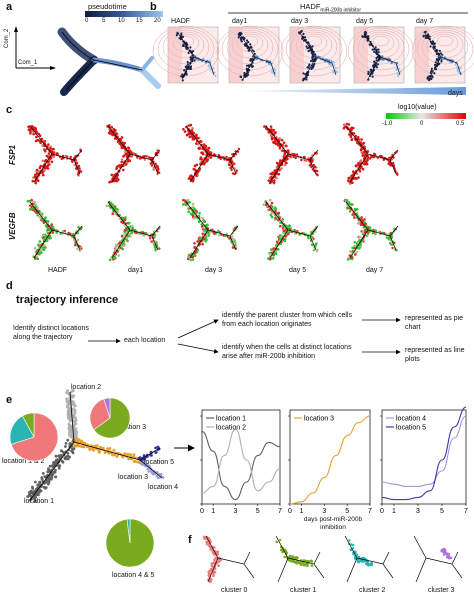  Describe the element at coordinates (382, 511) in the screenshot. I see `x-tick-label: 0` at that location.